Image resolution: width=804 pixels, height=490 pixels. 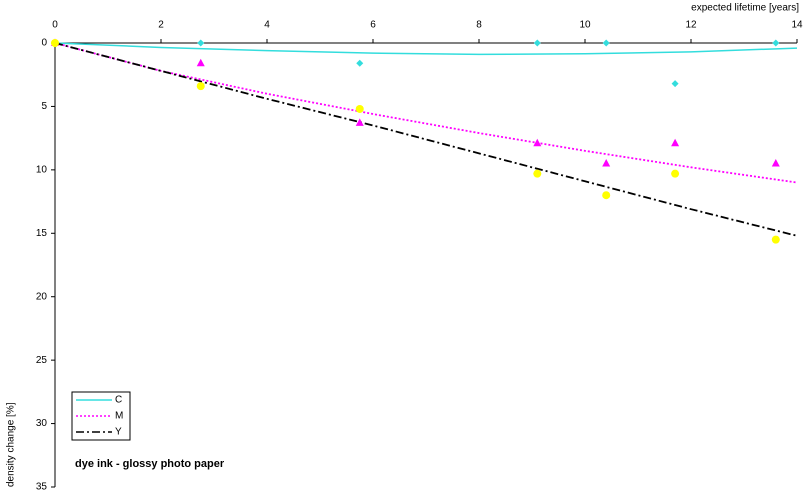 I want to click on annotation: dye ink - glossy photo paper, so click(x=150, y=464).